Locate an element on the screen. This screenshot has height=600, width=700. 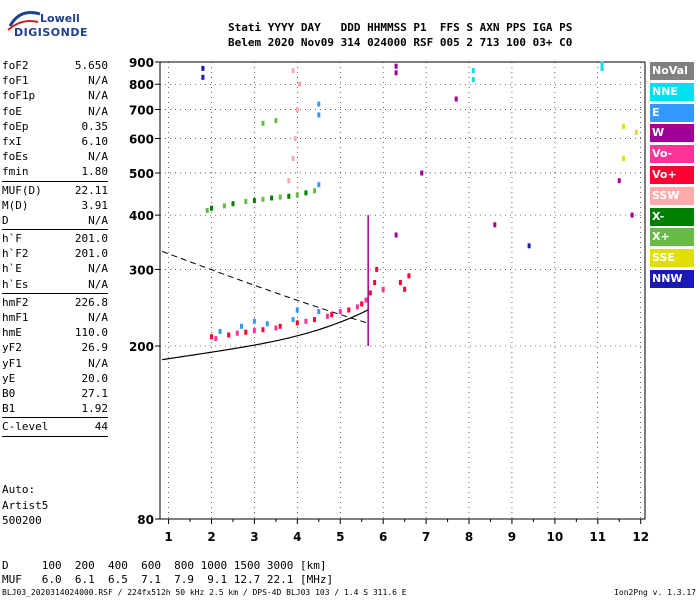
param-row: fxI 6.10 is located at coordinates (55, 141).